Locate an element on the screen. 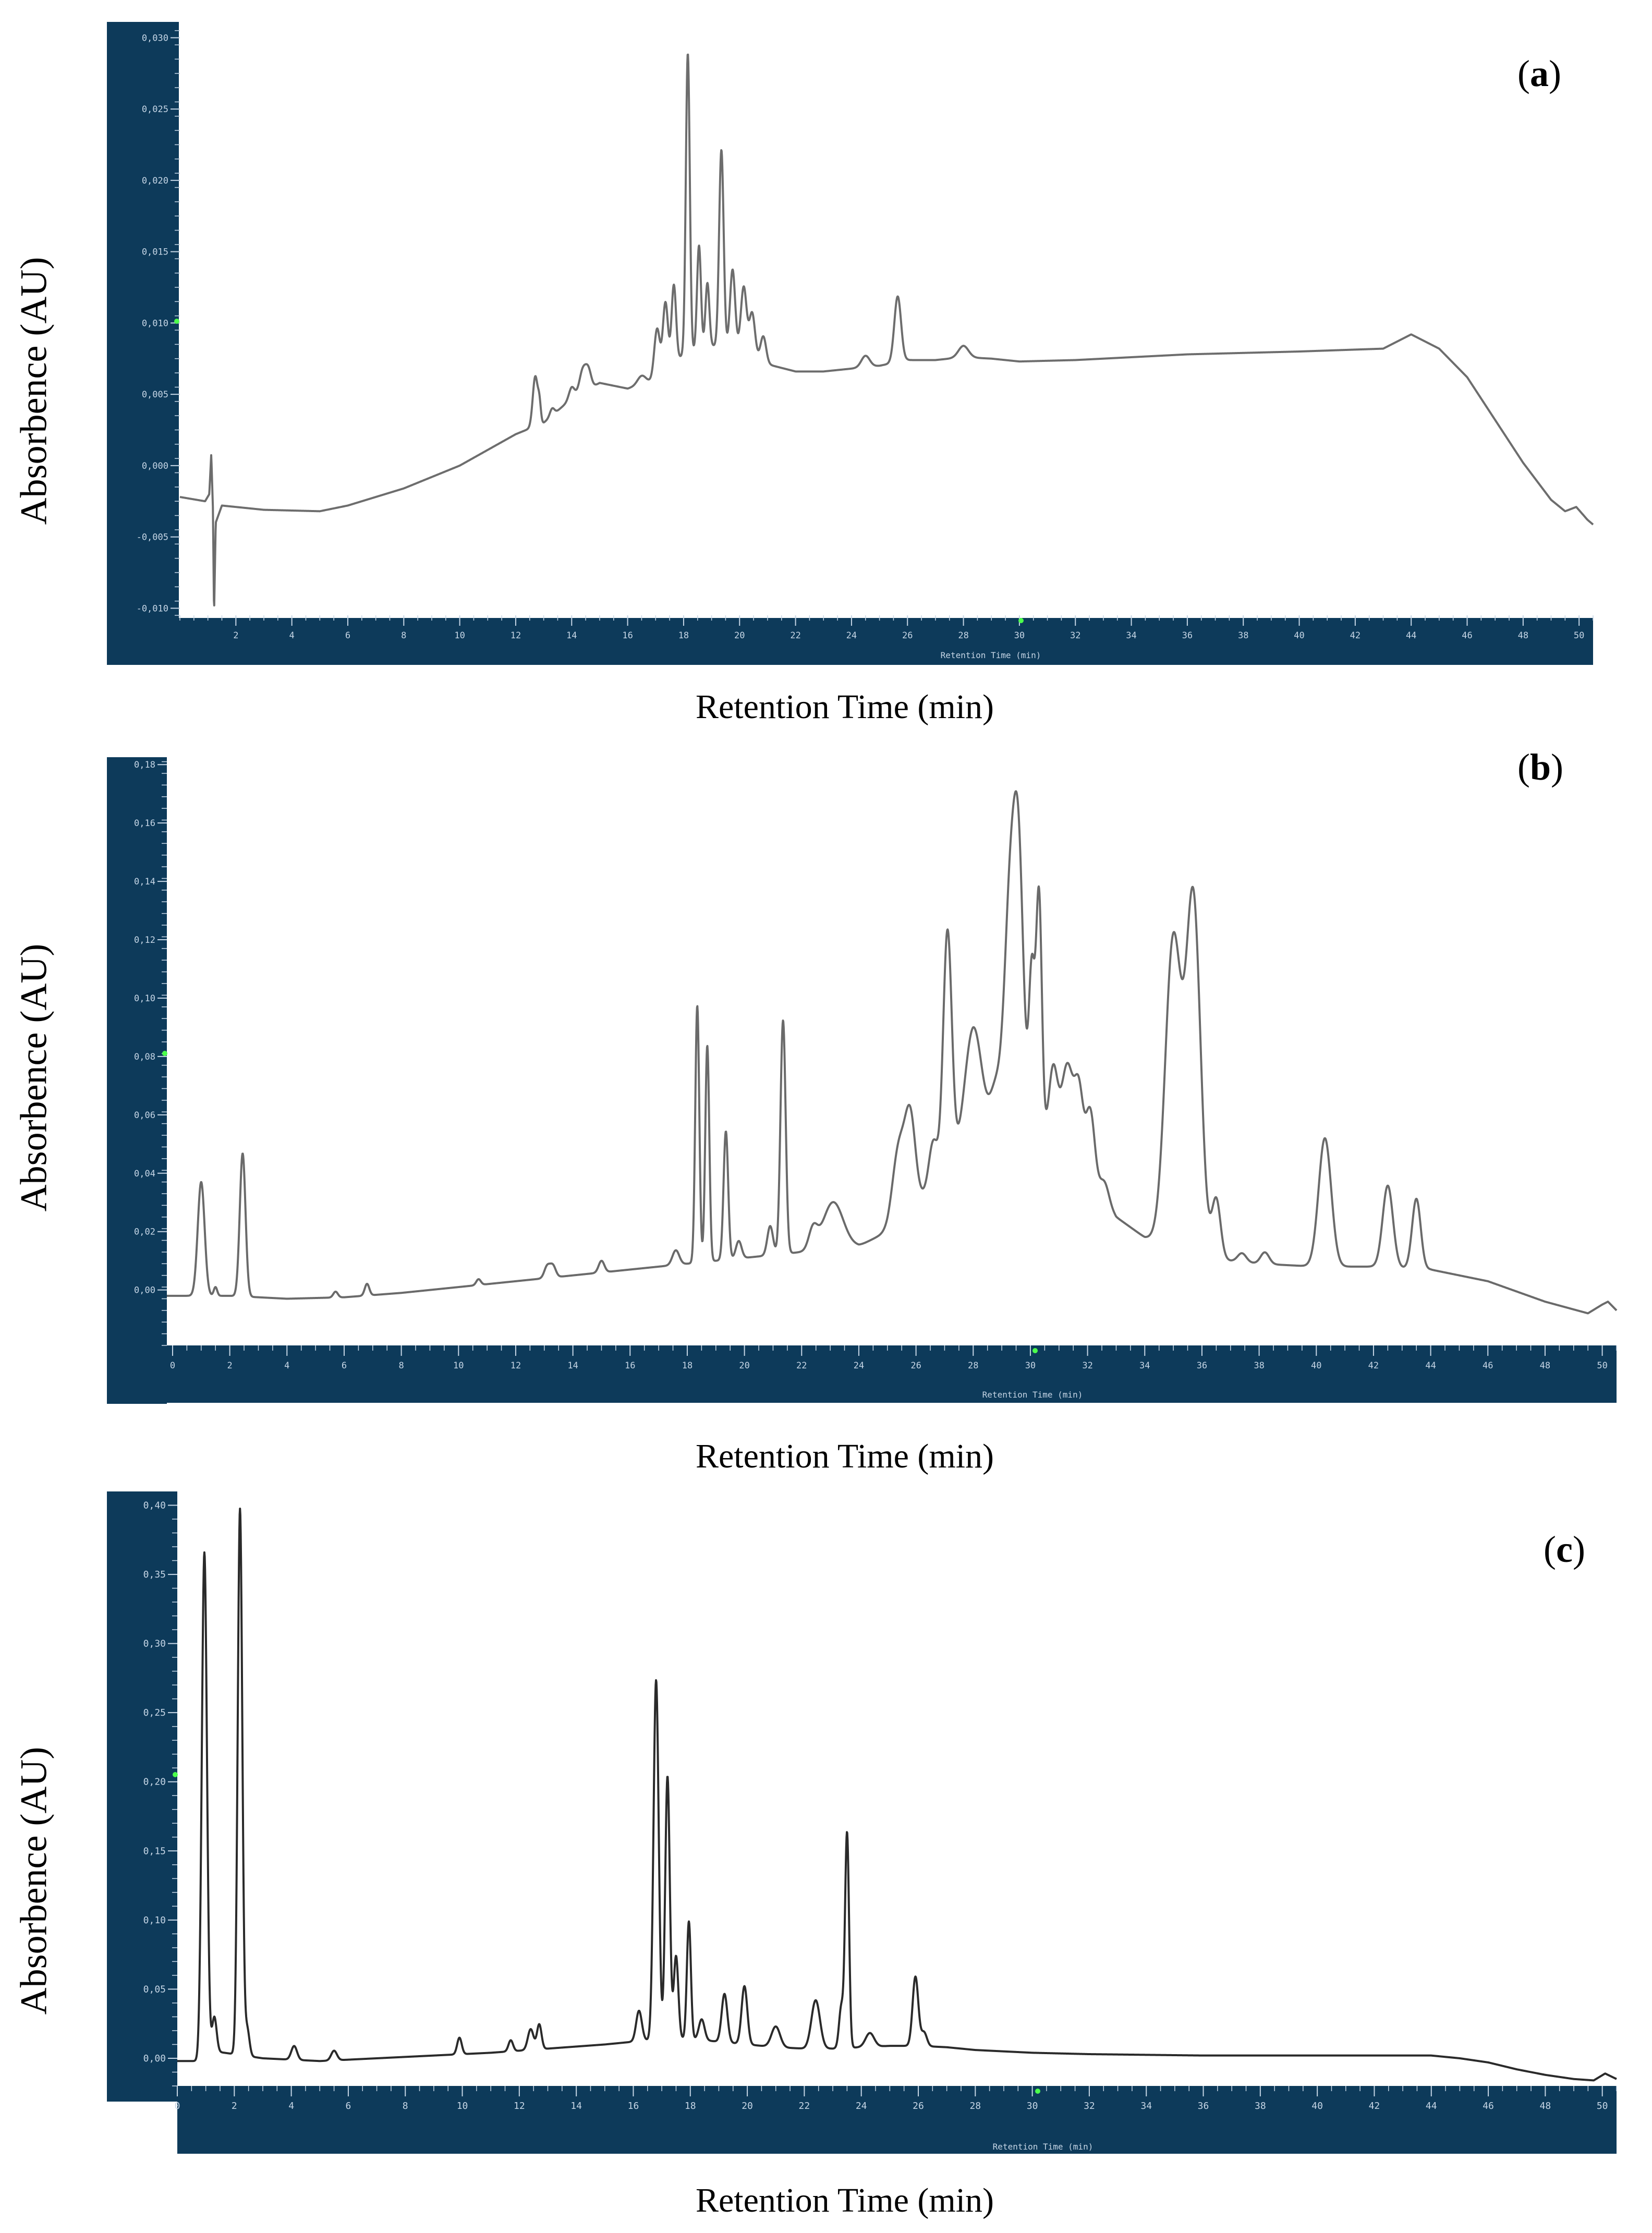  inner-x-title-b: Retention Time (min) is located at coordinates (1032, 1395).